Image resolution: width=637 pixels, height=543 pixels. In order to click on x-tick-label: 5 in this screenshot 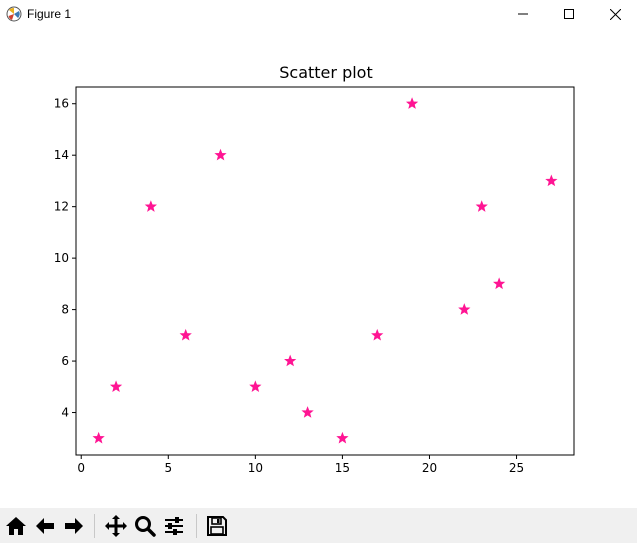, I will do `click(168, 468)`.